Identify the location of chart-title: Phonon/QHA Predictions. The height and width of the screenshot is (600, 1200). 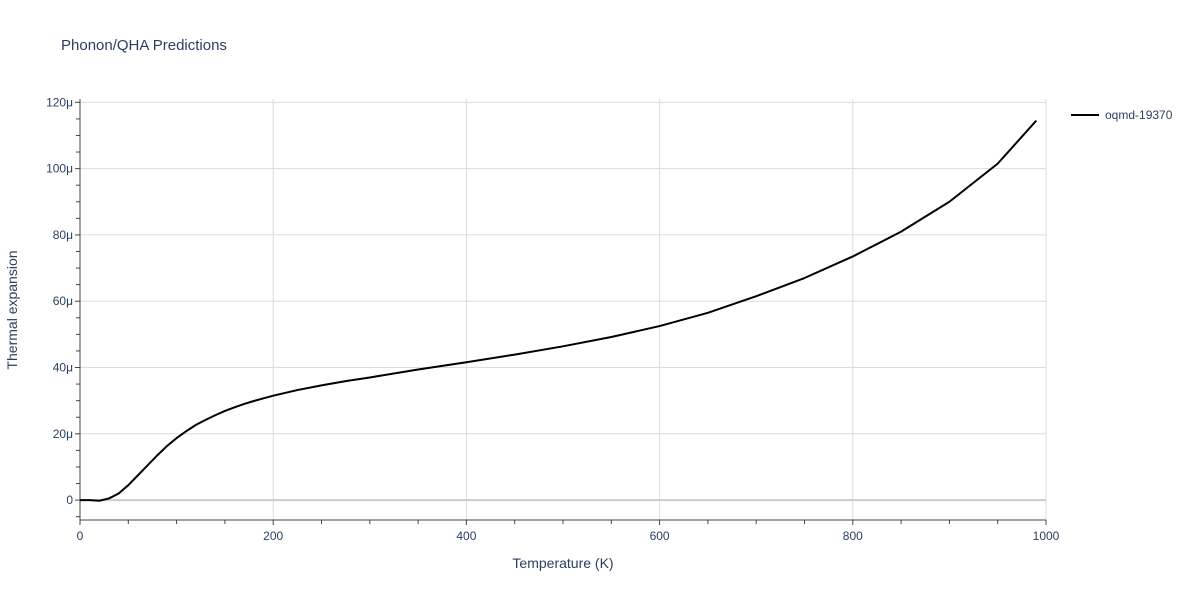
(144, 45).